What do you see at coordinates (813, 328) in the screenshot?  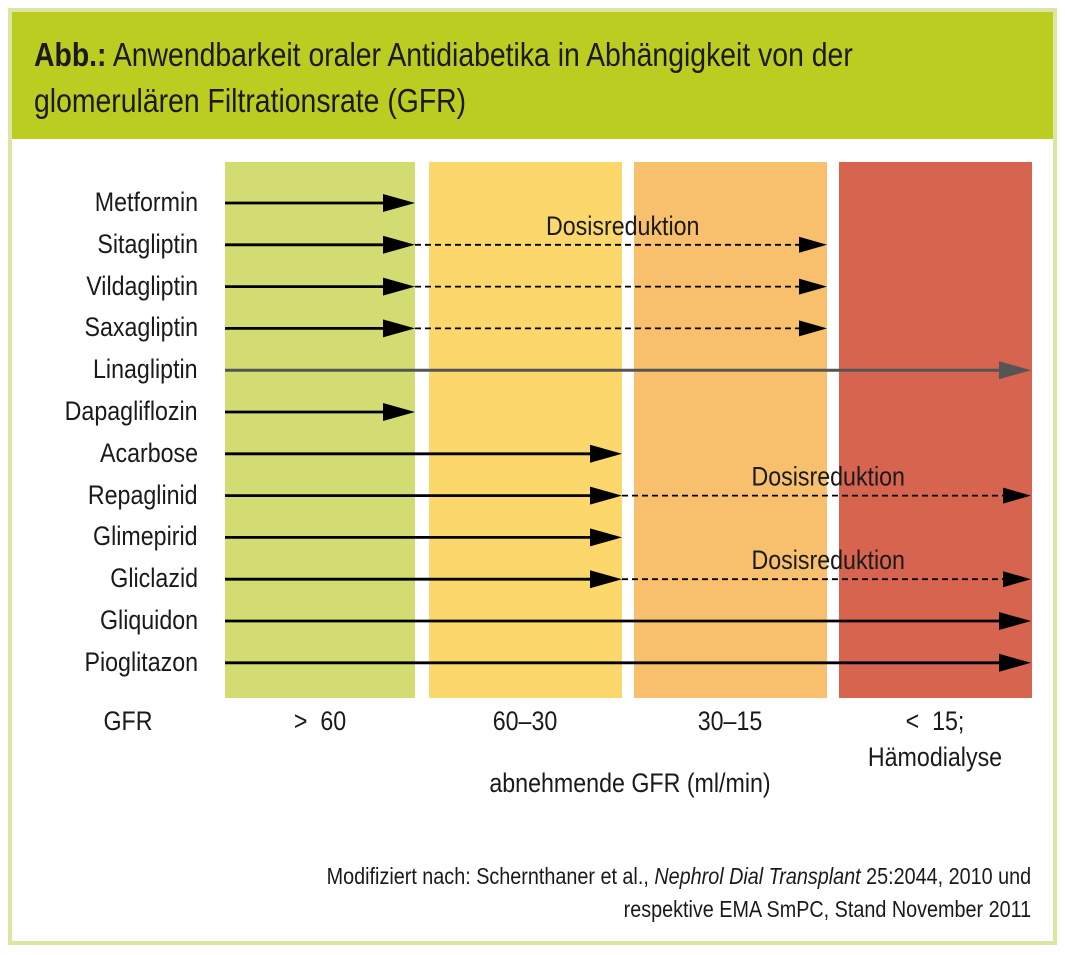 I see `dose-reduction-arrowhead-saxagliptin` at bounding box center [813, 328].